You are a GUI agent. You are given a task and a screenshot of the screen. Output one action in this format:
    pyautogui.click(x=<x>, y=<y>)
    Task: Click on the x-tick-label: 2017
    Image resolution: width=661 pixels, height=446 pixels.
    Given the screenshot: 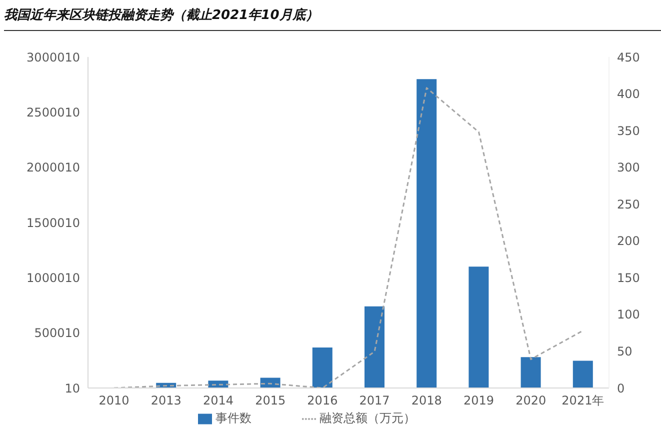 What is the action you would take?
    pyautogui.click(x=374, y=401)
    